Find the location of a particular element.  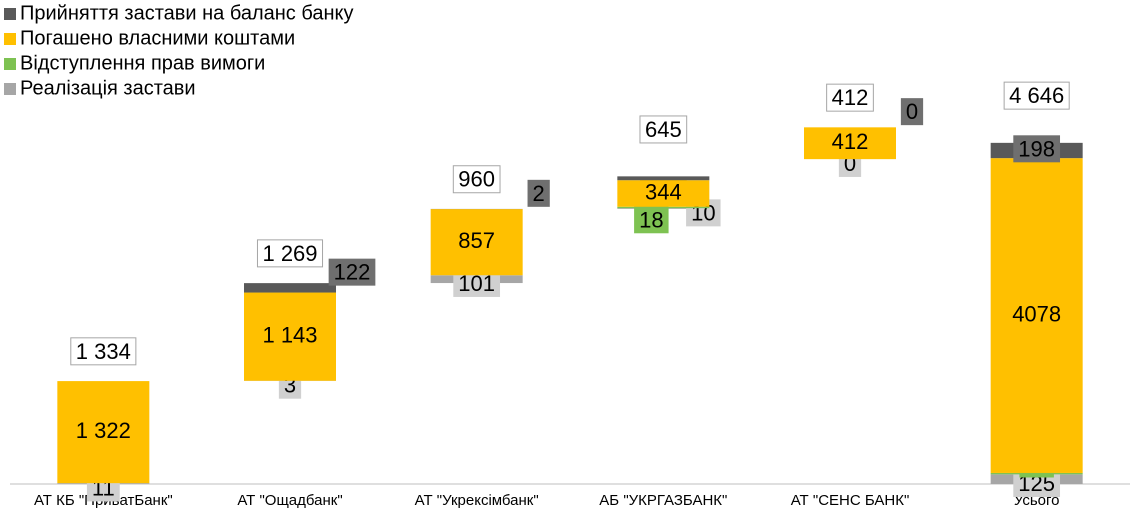

value-label: 0 is located at coordinates (912, 111).